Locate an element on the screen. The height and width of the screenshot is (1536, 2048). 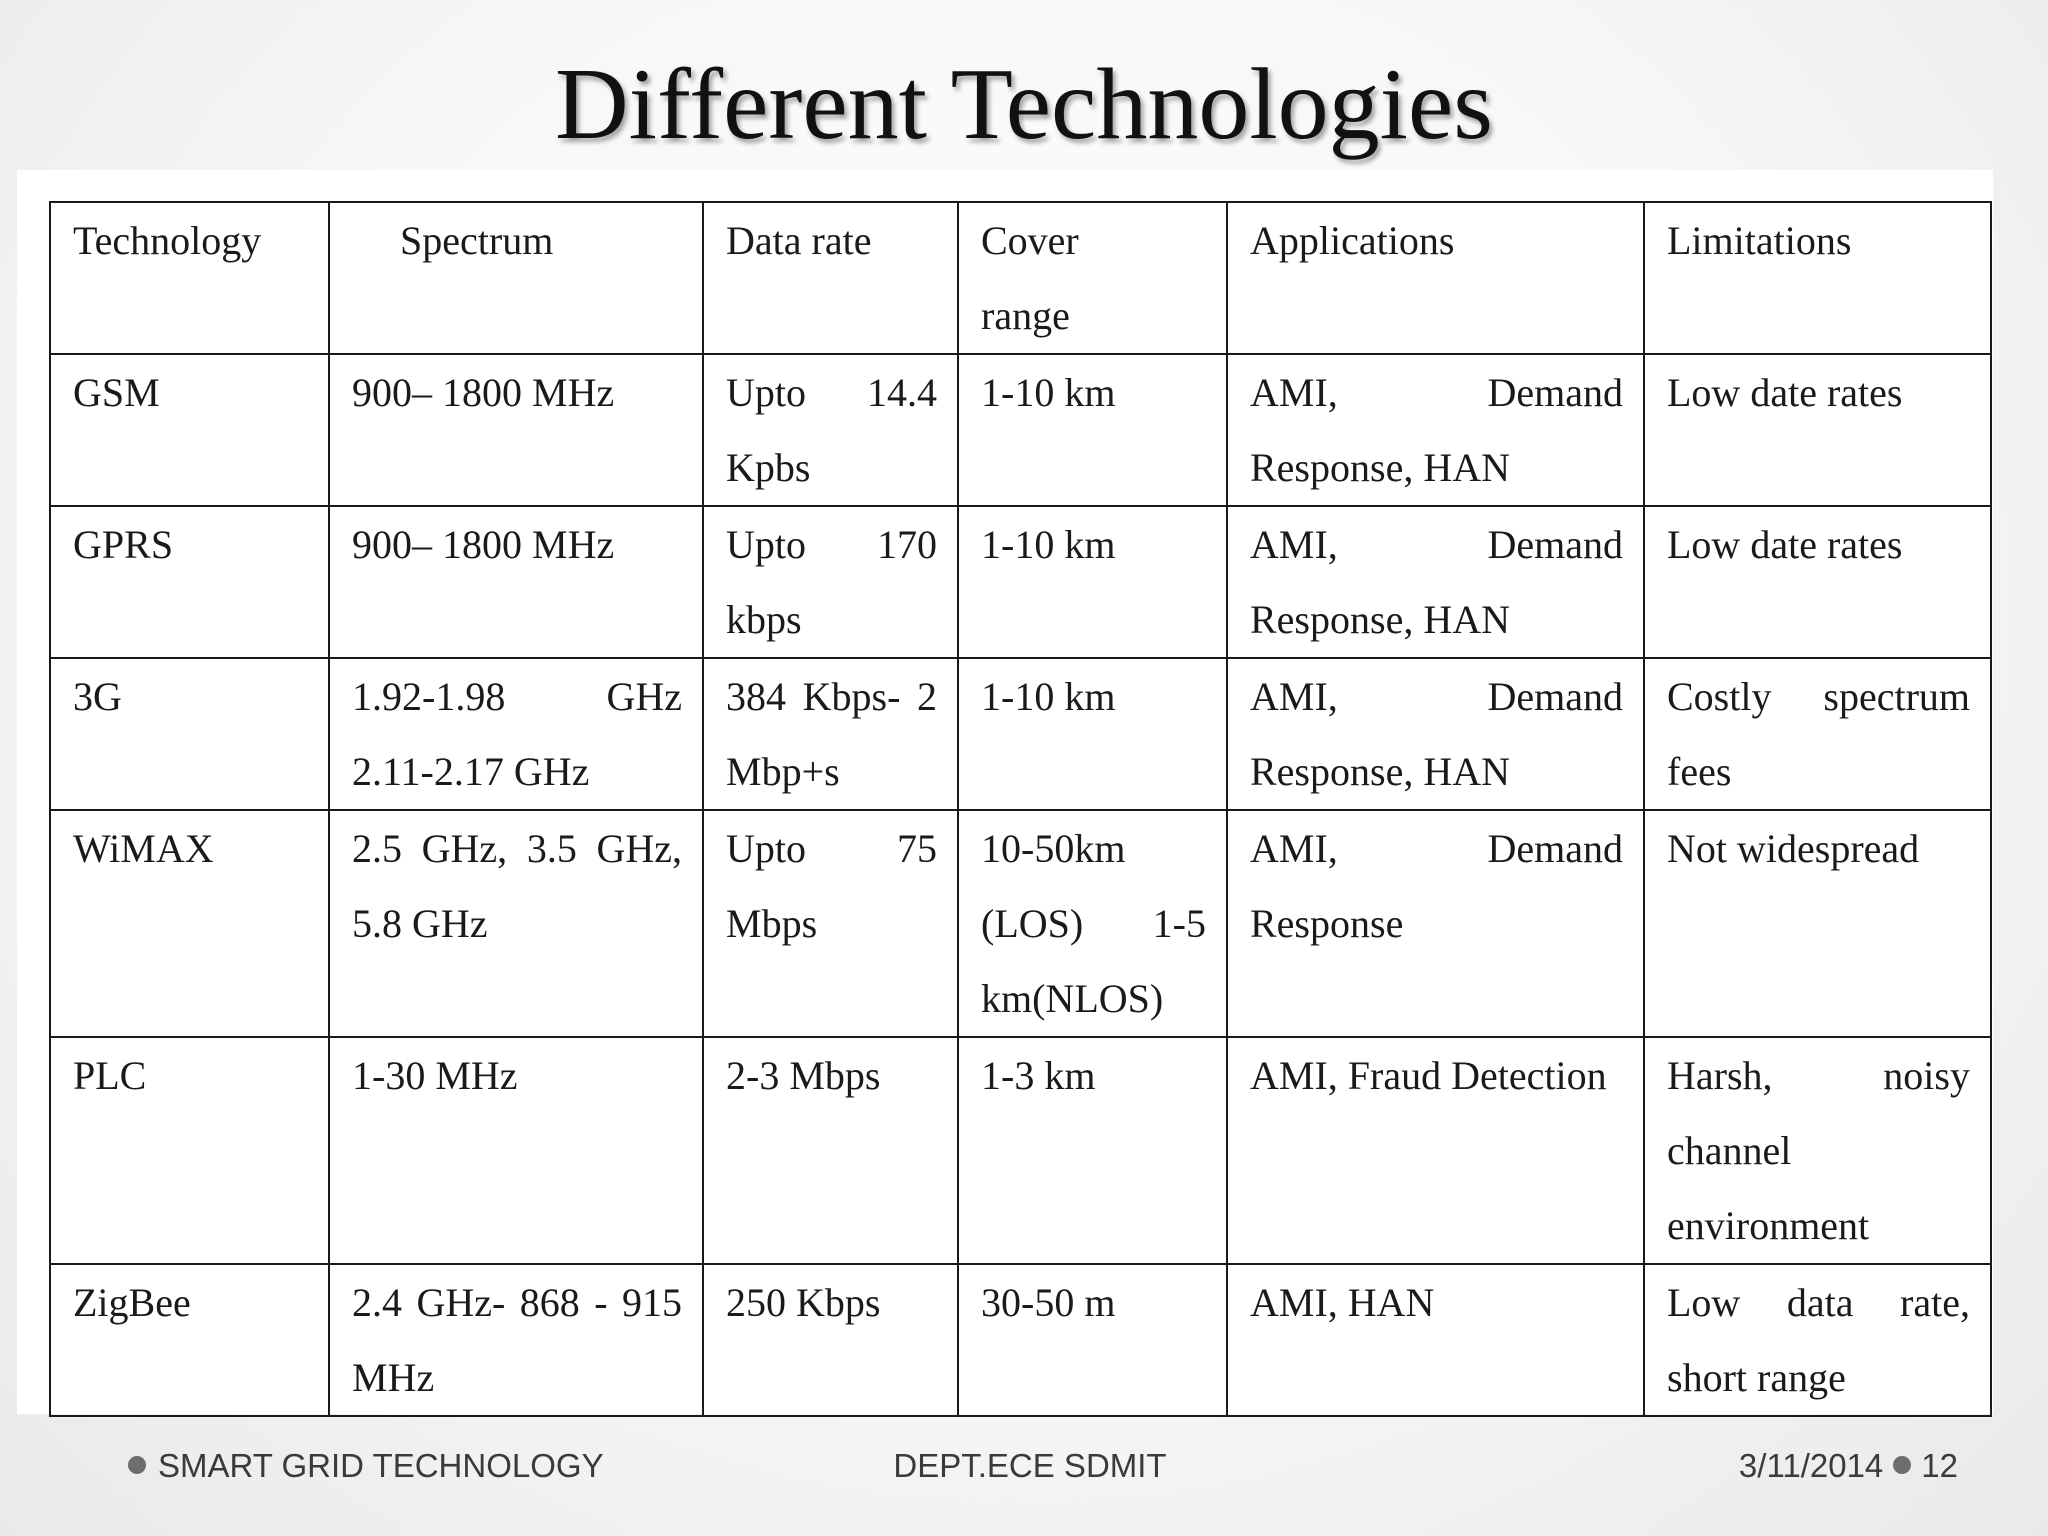
cell-spectrum: 2.4 GHz- 868 - 915 MHz is located at coordinates (516, 1340).